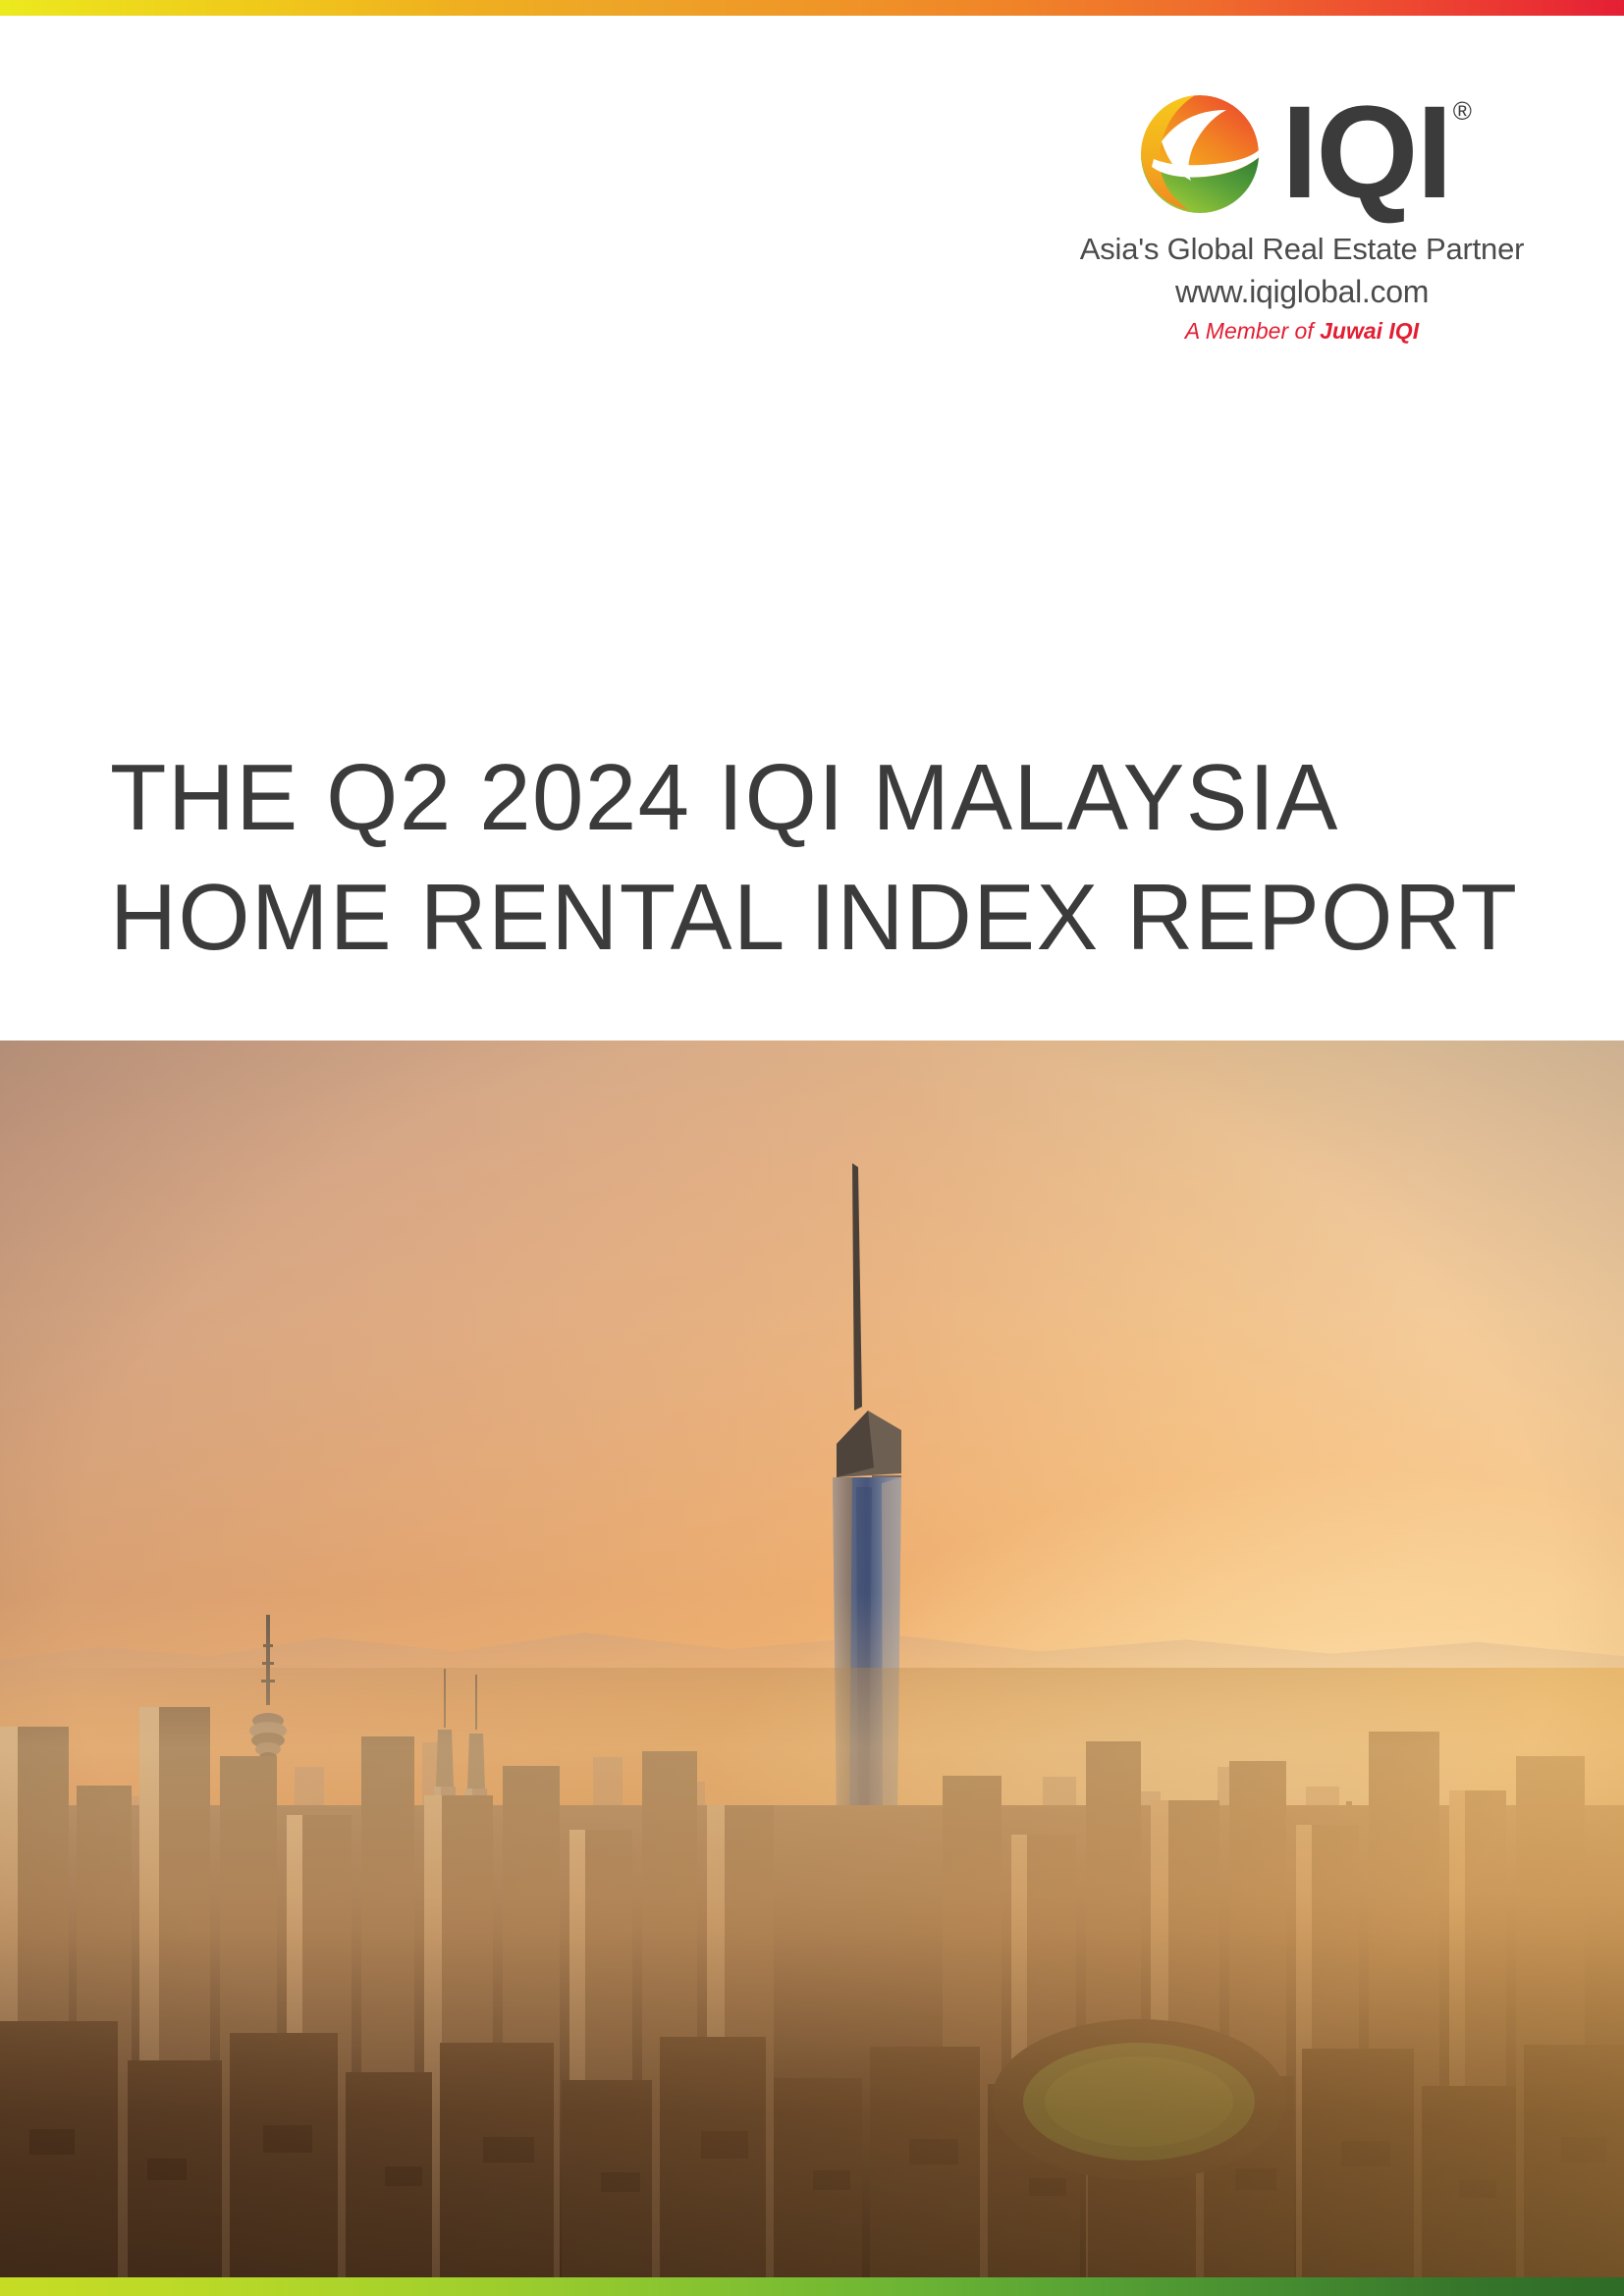  Describe the element at coordinates (1302, 249) in the screenshot. I see `brand-tagline: Asia's Global Real Estate Partner` at that location.